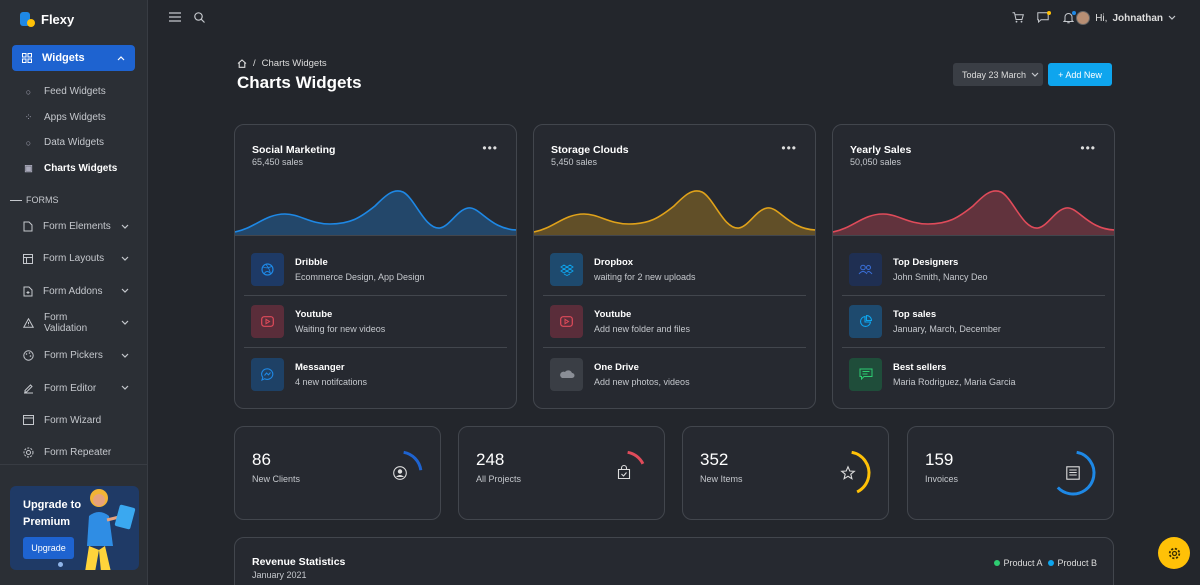 The height and width of the screenshot is (585, 1200). I want to click on sidebar-item-widgets: Widgets, so click(73, 58).